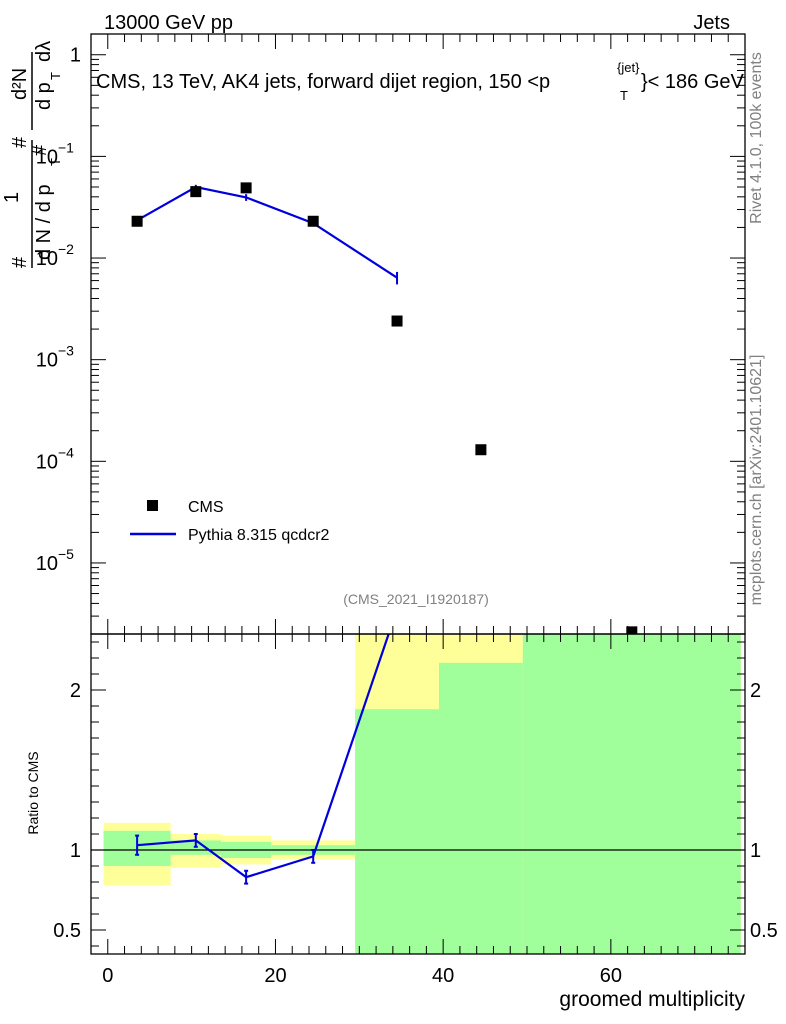 This screenshot has height=1024, width=786. What do you see at coordinates (764, 931) in the screenshot?
I see `ratio-ytick-label-right-0: 0.5` at bounding box center [764, 931].